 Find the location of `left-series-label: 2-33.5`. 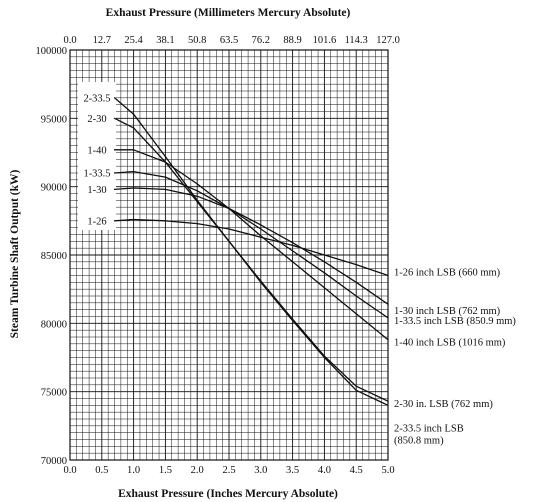

left-series-label: 2-33.5 is located at coordinates (96, 98).